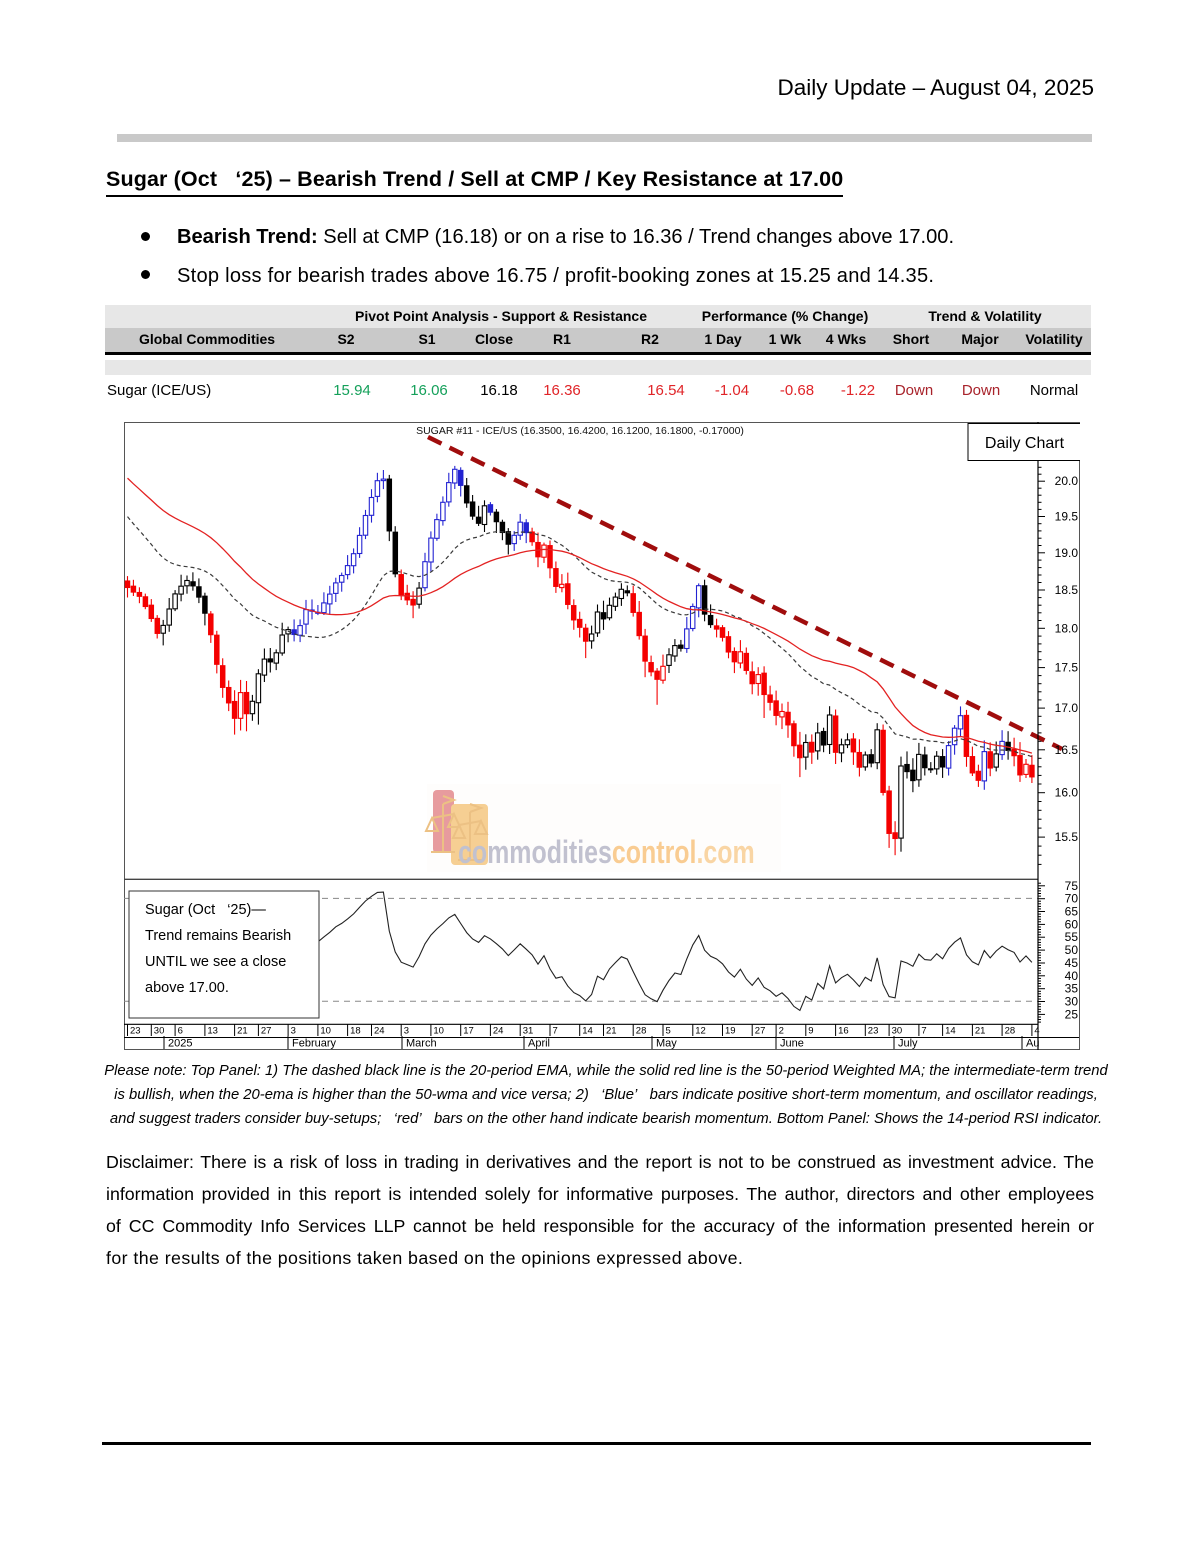 The width and height of the screenshot is (1200, 1553). I want to click on svg-text: 9, so click(810, 1031).